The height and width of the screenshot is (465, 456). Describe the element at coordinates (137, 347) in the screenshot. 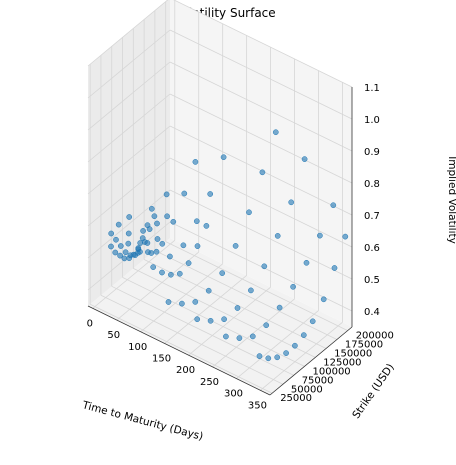

I see `x-tick-label: 100` at that location.